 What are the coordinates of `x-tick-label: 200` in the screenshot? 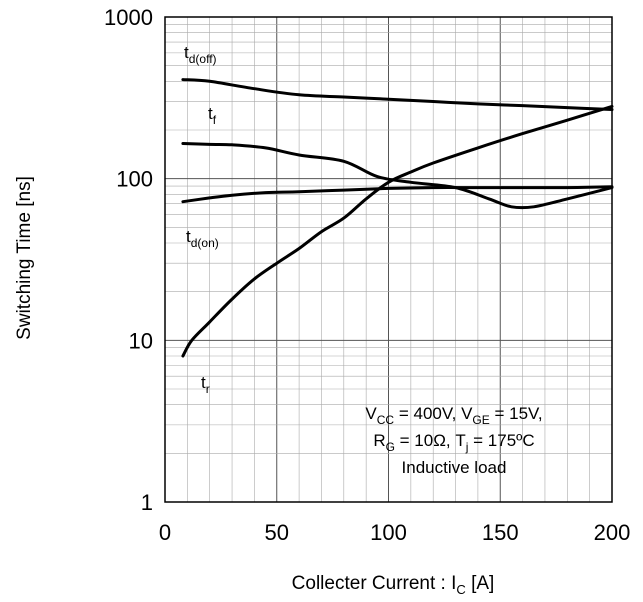 It's located at (612, 532).